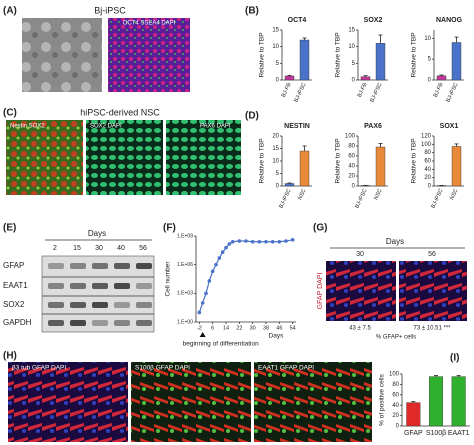  What do you see at coordinates (427, 162) in the screenshot?
I see `y-tick-label: 60` at bounding box center [427, 162].